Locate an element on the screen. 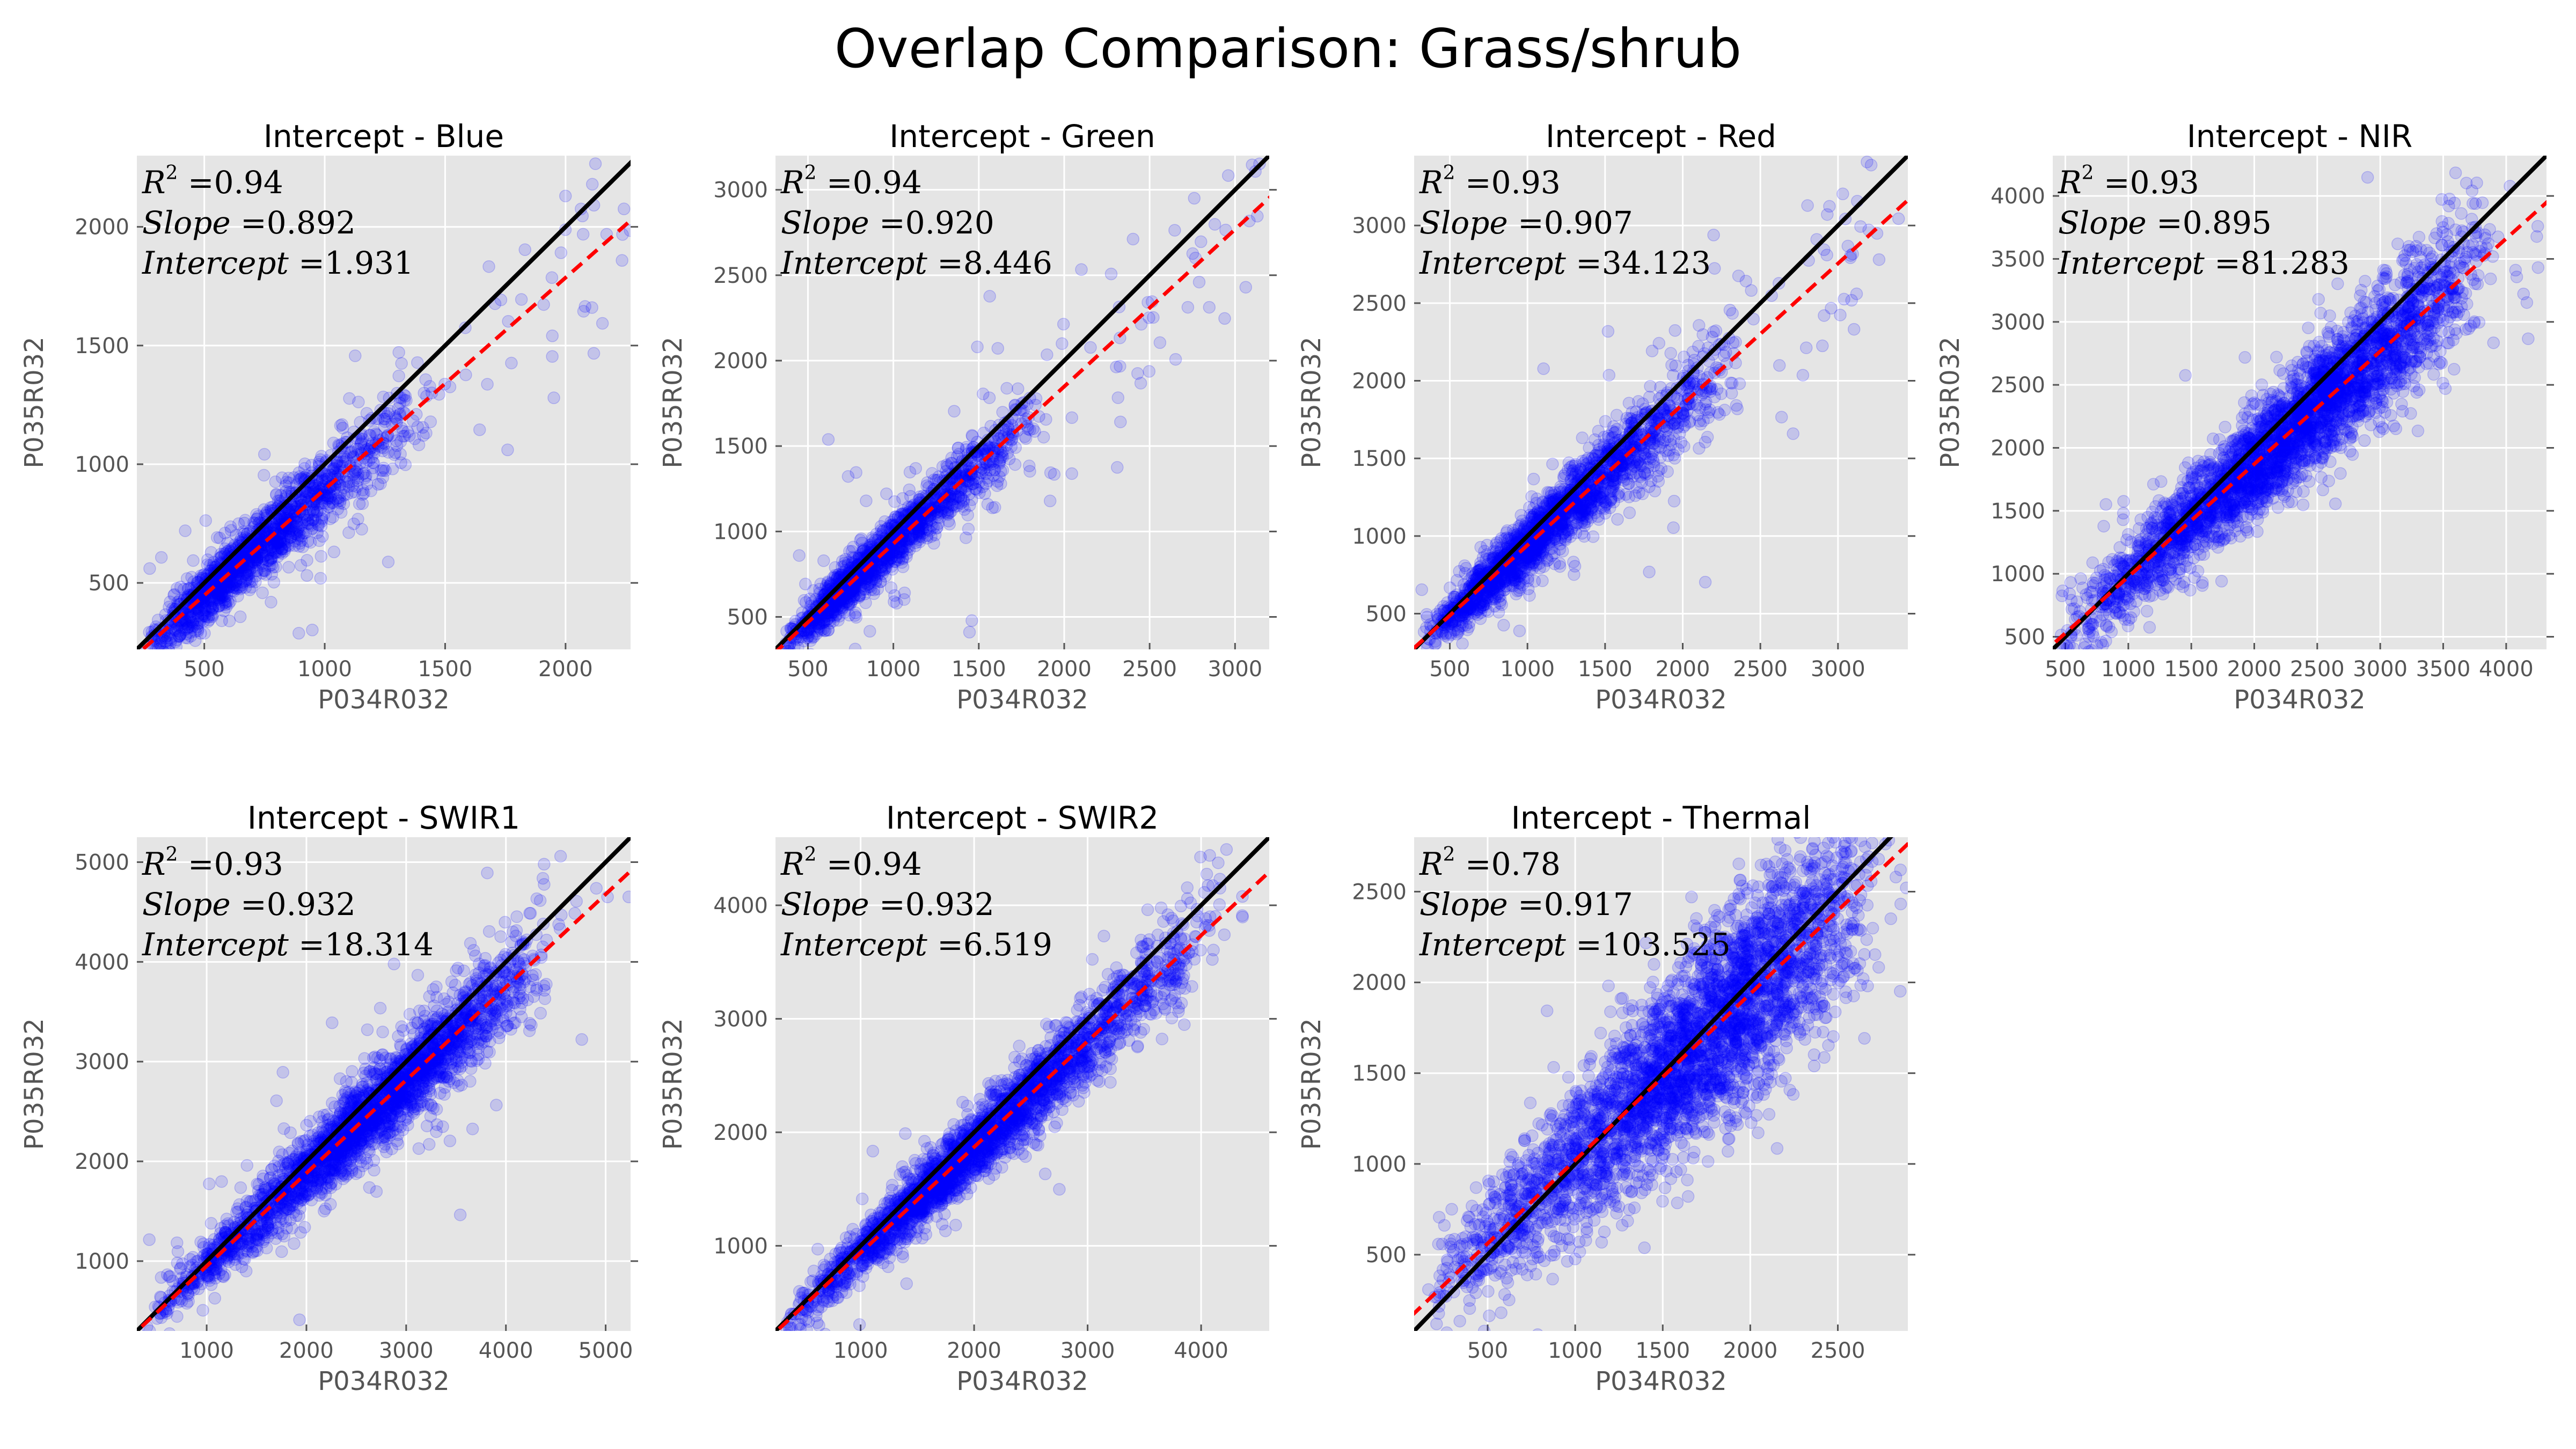 This screenshot has height=1449, width=2576. slope-annotation: Slope =0.892 is located at coordinates (249, 222).